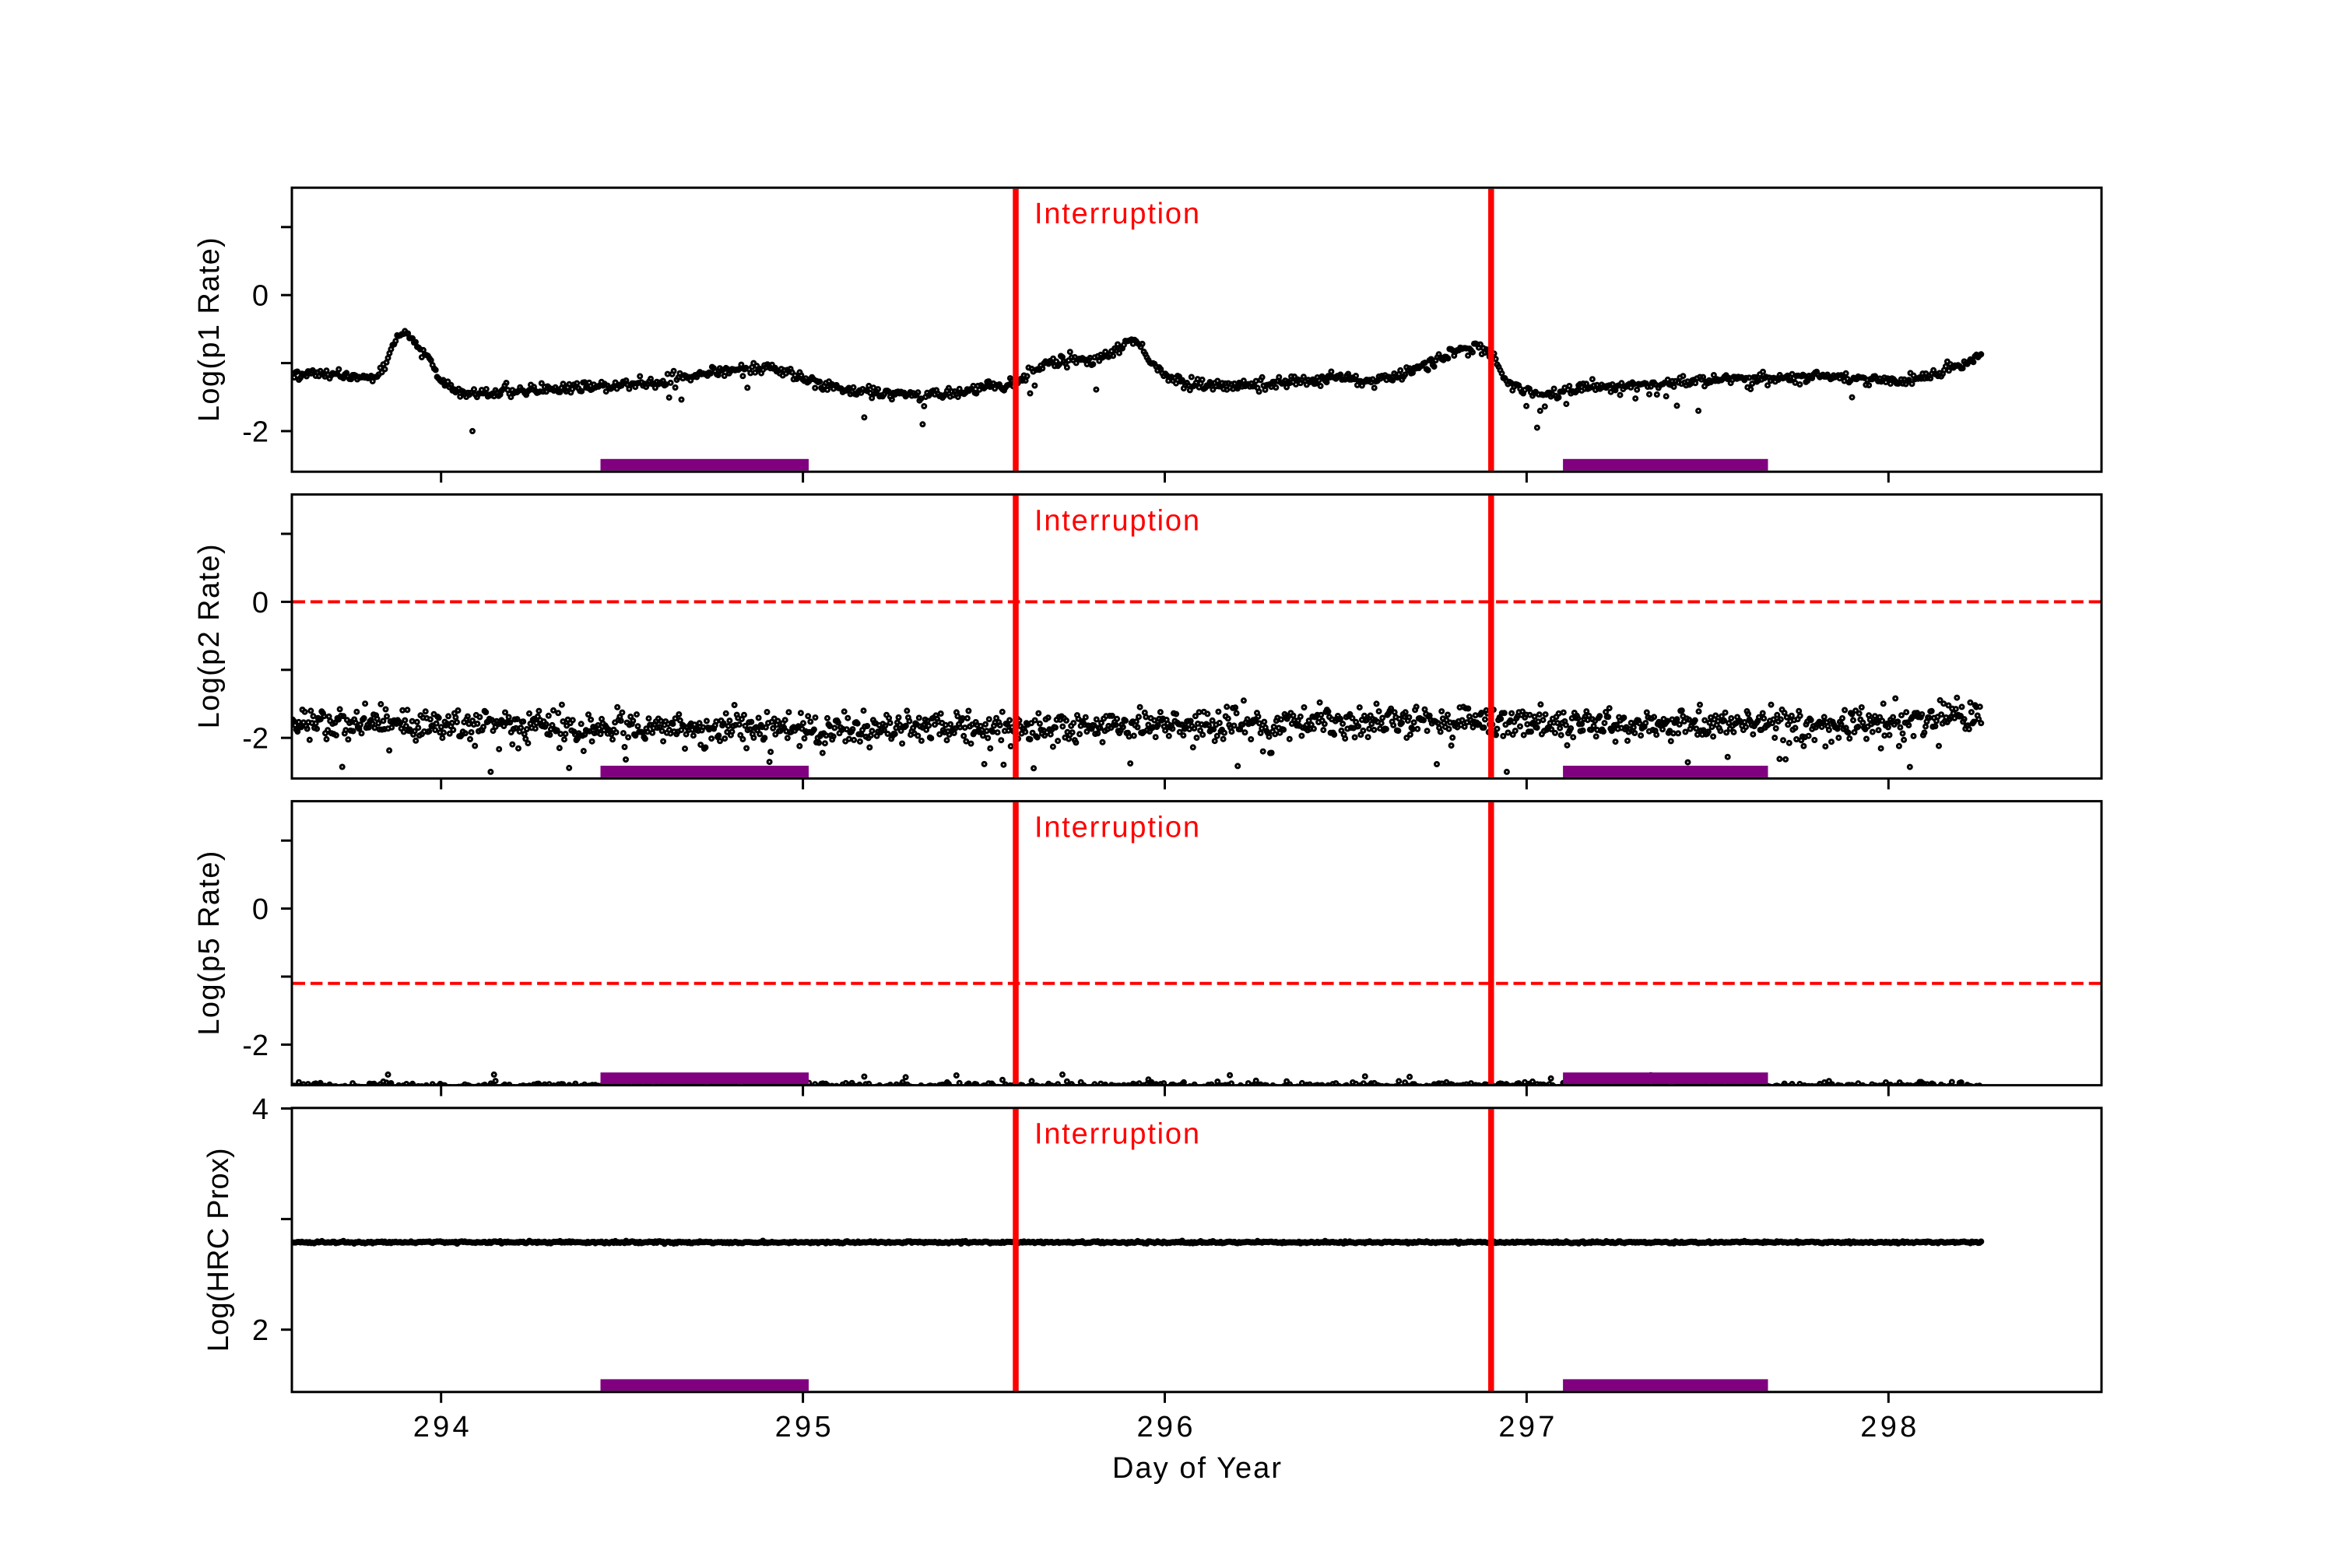 This screenshot has height=1568, width=2335. Describe the element at coordinates (803, 1427) in the screenshot. I see `svg-text: 295` at that location.